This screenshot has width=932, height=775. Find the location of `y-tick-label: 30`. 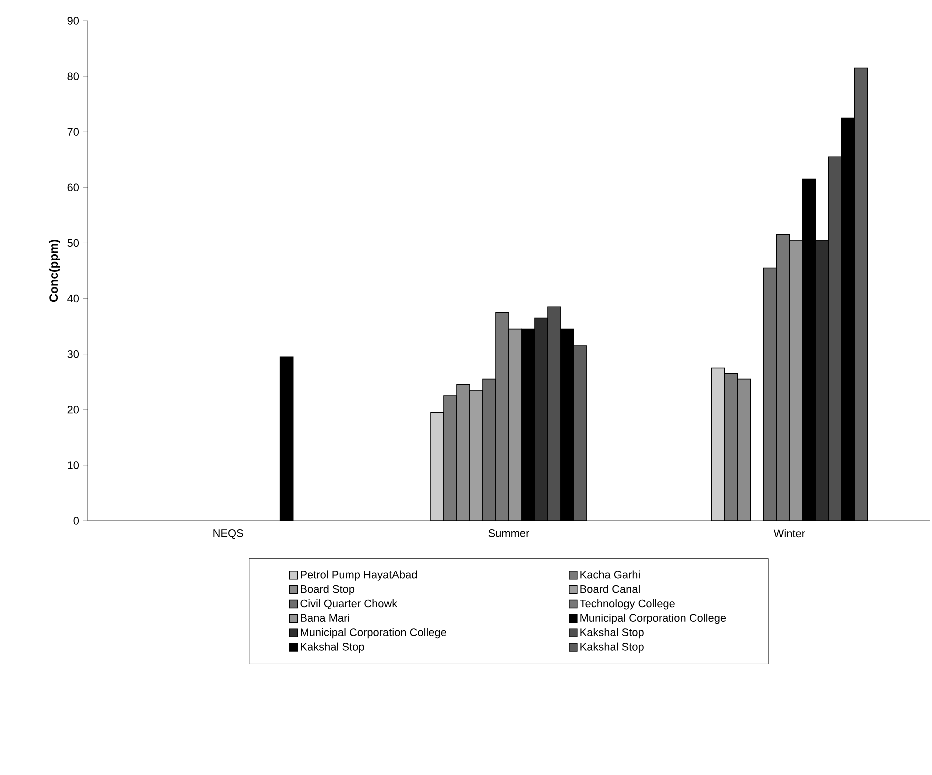

y-tick-label: 30 is located at coordinates (74, 354).